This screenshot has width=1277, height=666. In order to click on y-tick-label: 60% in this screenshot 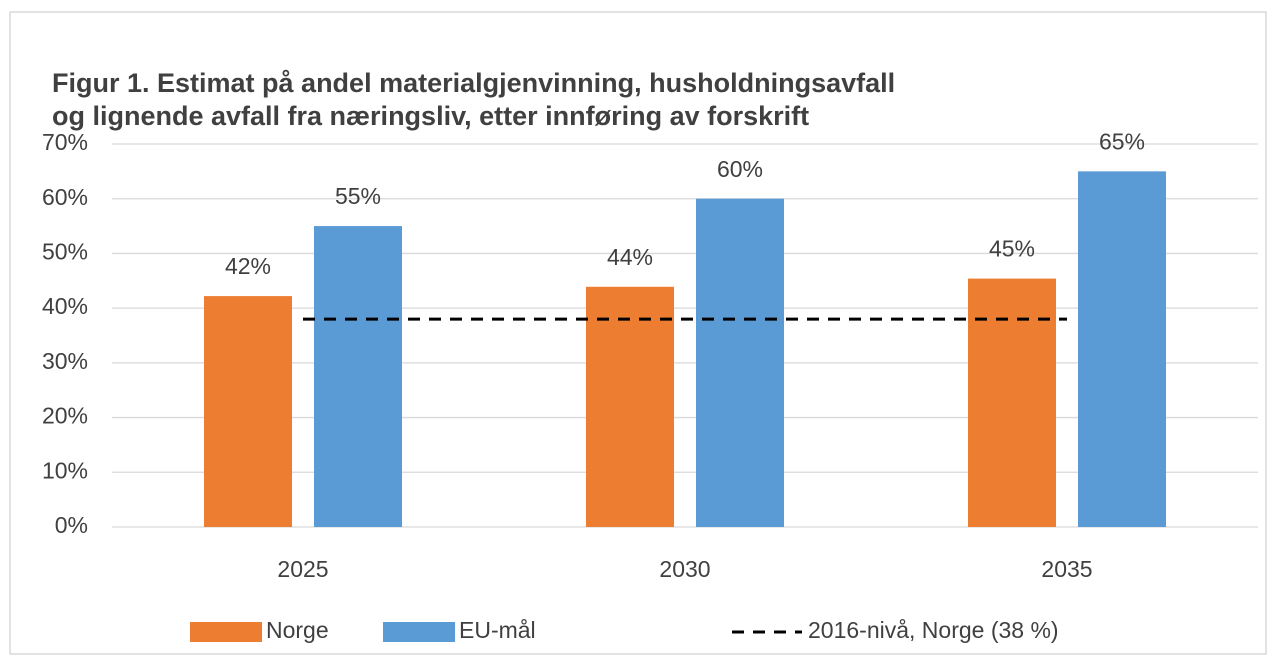, I will do `click(65, 197)`.